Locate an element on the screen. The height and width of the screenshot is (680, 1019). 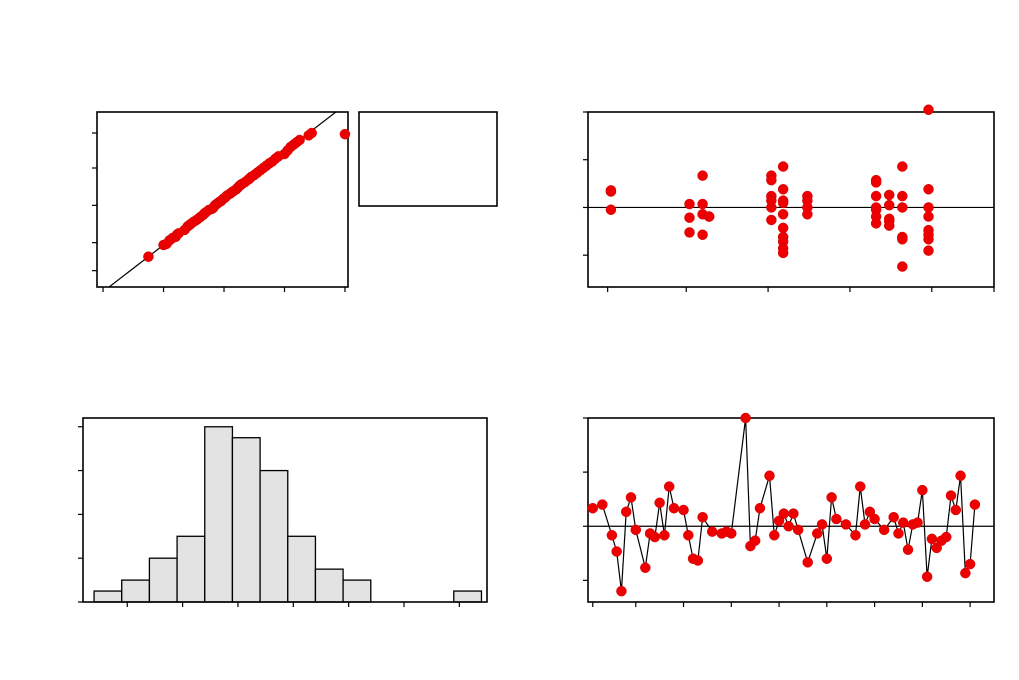
fits-frame is located at coordinates (791, 199).